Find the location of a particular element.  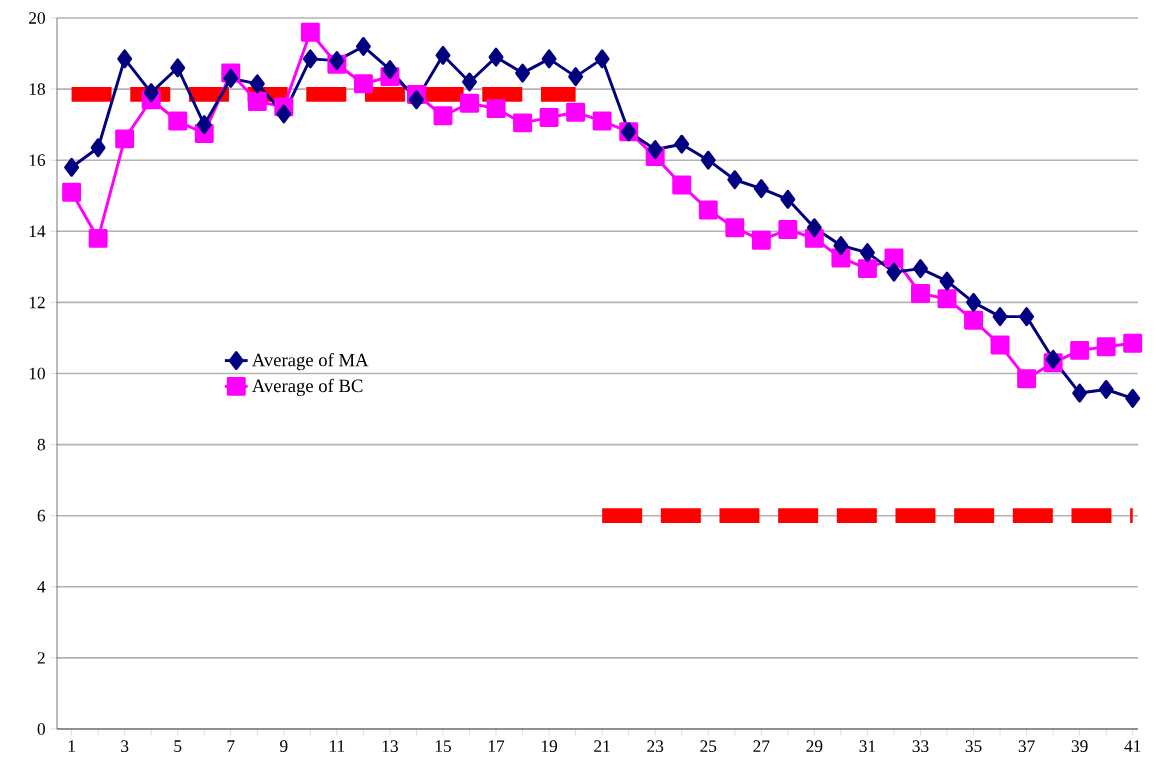

x-tick-label: 21 is located at coordinates (602, 746).